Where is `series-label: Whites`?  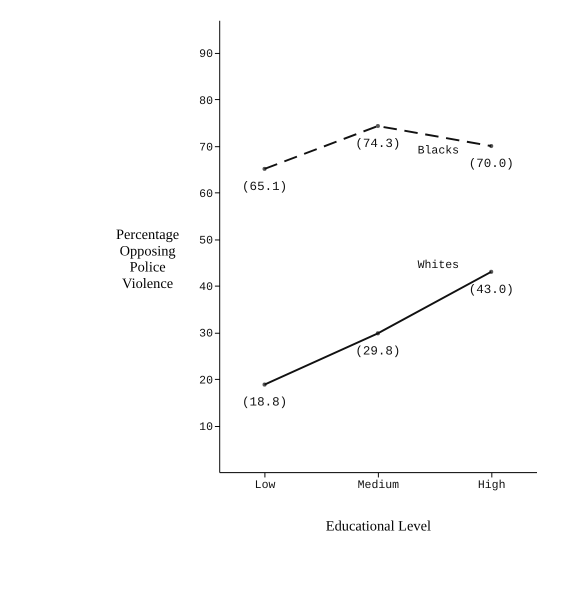
series-label: Whites is located at coordinates (439, 265).